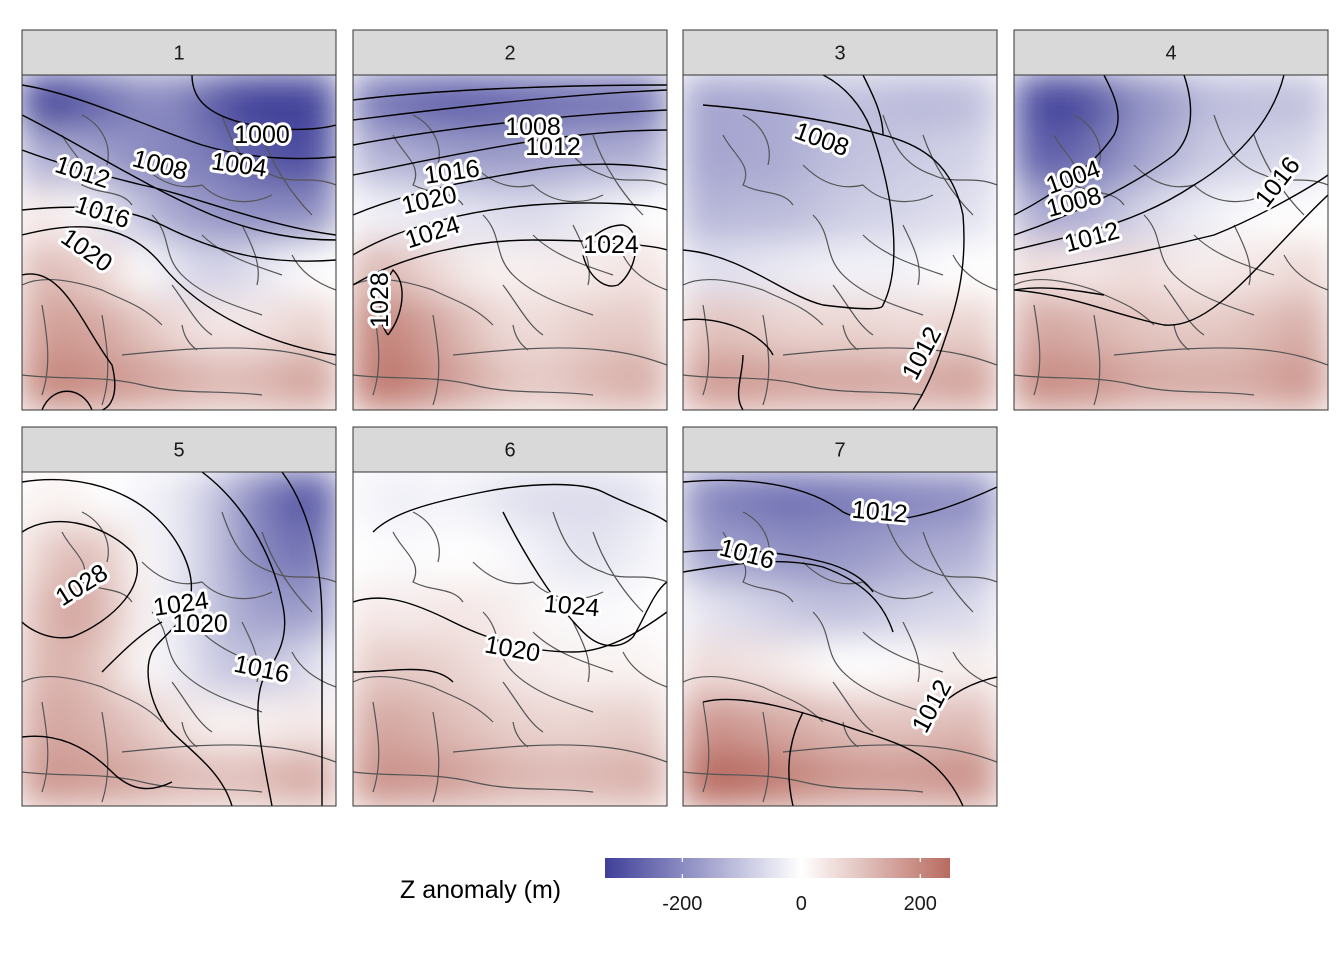 The width and height of the screenshot is (1344, 960). Describe the element at coordinates (572, 606) in the screenshot. I see `isobar-label: 1024` at that location.